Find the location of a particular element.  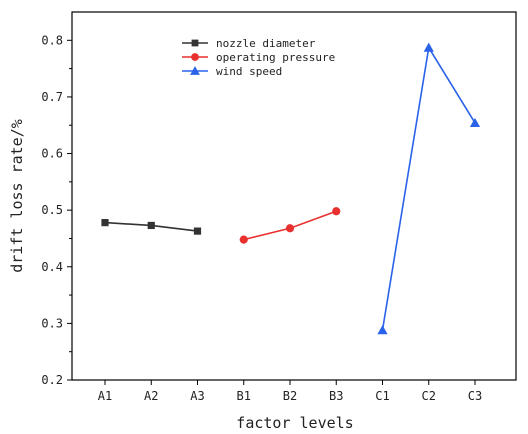

x-tick-label: B3 is located at coordinates (336, 396).